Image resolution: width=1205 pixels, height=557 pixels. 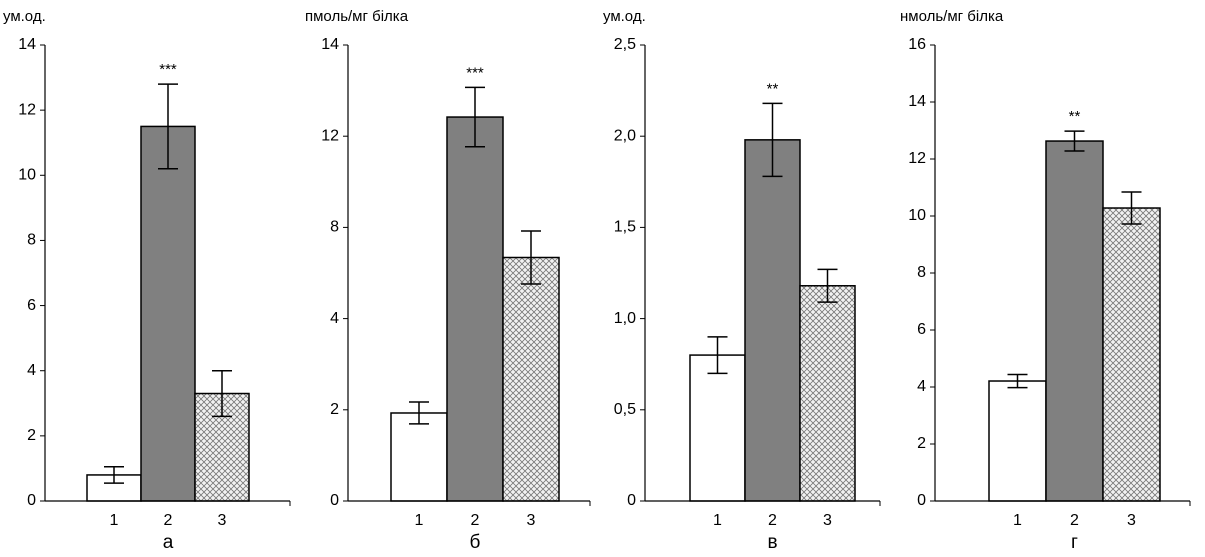 What do you see at coordinates (625, 44) in the screenshot?
I see `y-tick-label: 2,5` at bounding box center [625, 44].